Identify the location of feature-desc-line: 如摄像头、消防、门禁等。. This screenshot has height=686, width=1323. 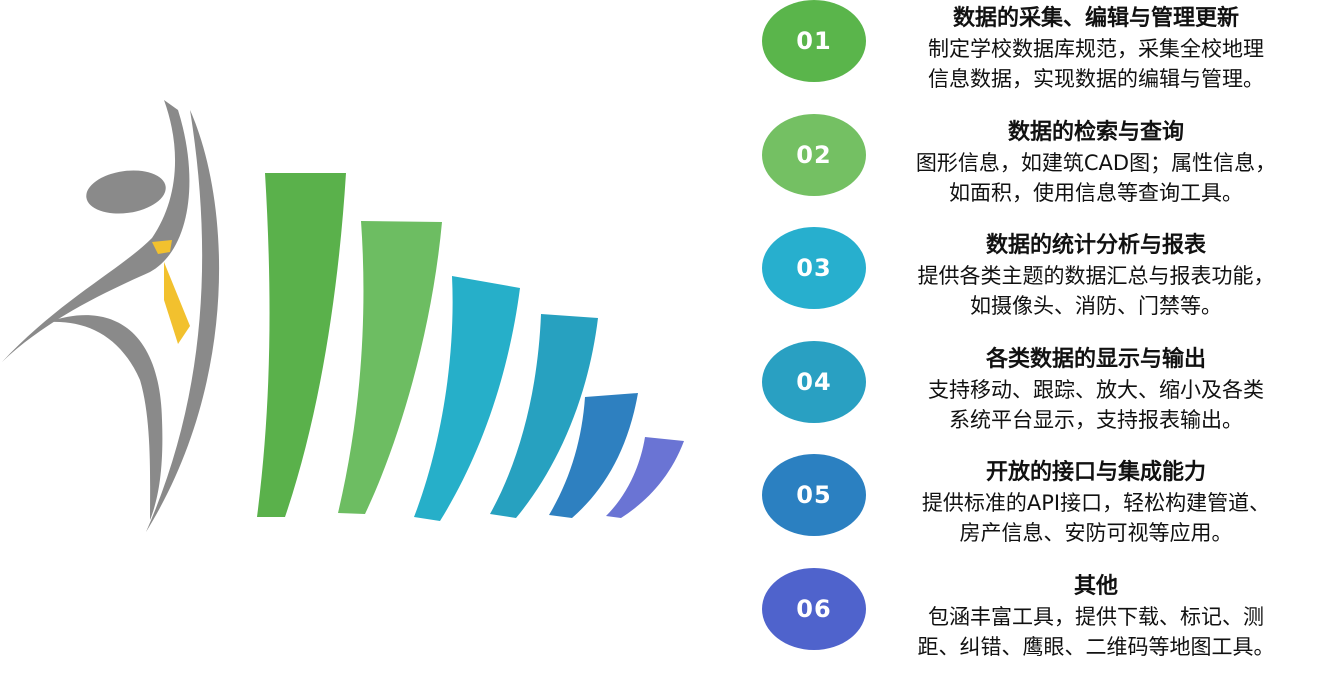
(1096, 306).